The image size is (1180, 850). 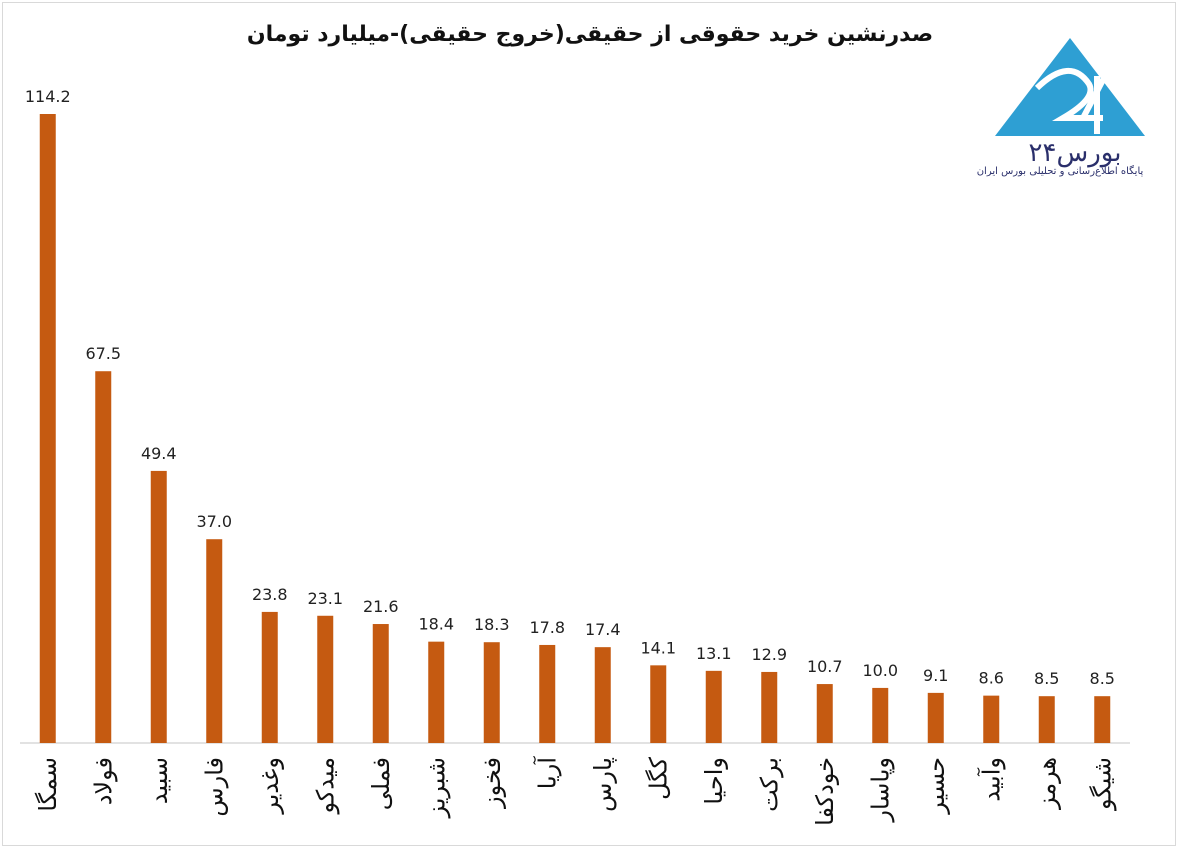 What do you see at coordinates (325, 786) in the screenshot?
I see `x-tick-label: میدکو` at bounding box center [325, 786].